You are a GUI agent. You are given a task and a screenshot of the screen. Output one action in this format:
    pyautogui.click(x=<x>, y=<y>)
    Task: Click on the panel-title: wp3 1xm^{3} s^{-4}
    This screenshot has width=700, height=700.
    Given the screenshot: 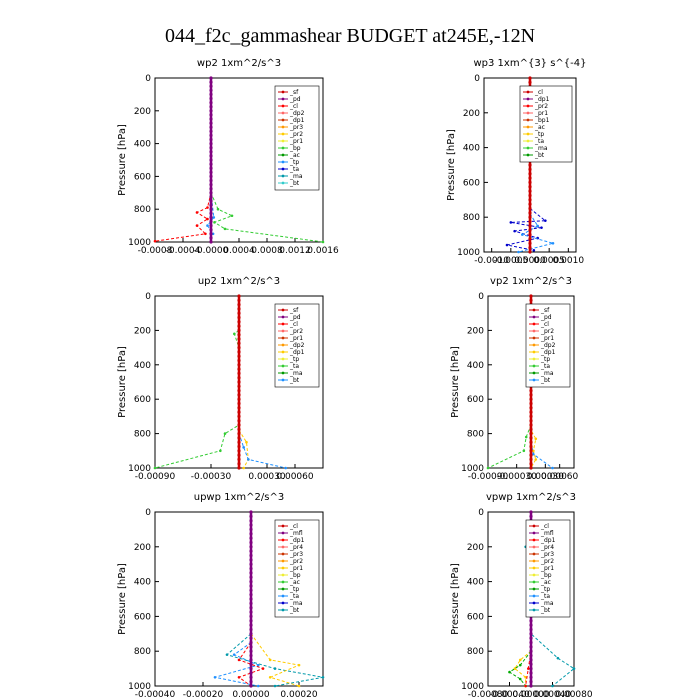 What is the action you would take?
    pyautogui.click(x=529, y=63)
    